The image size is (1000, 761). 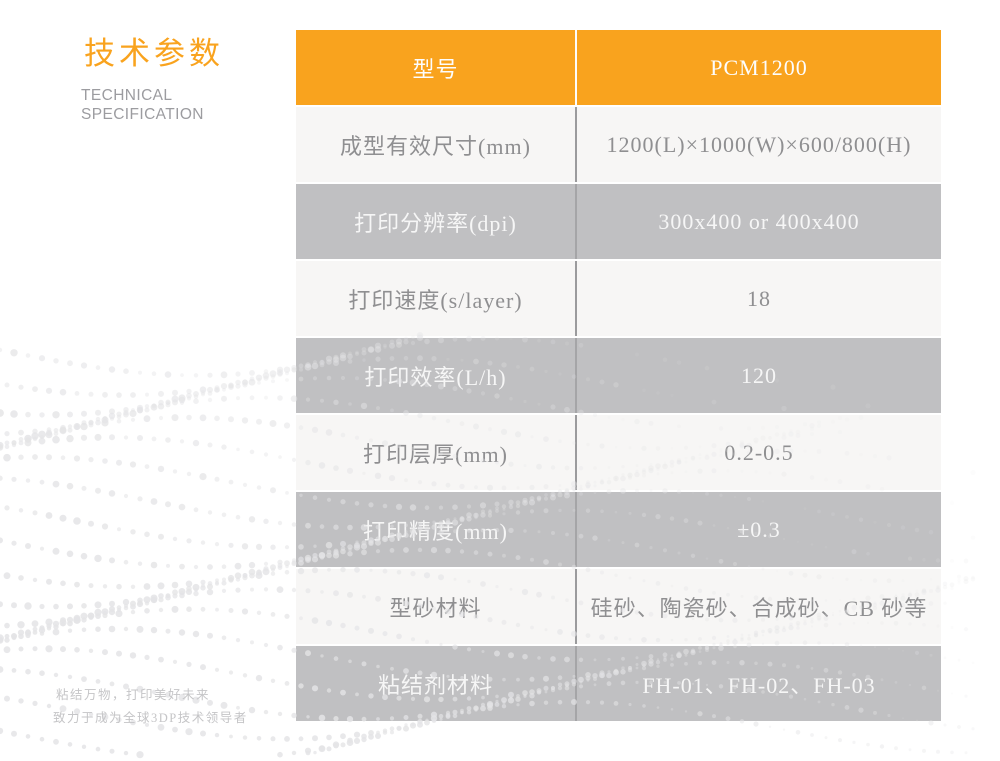 What do you see at coordinates (435, 685) in the screenshot?
I see `row-label: 粘结剂材料` at bounding box center [435, 685].